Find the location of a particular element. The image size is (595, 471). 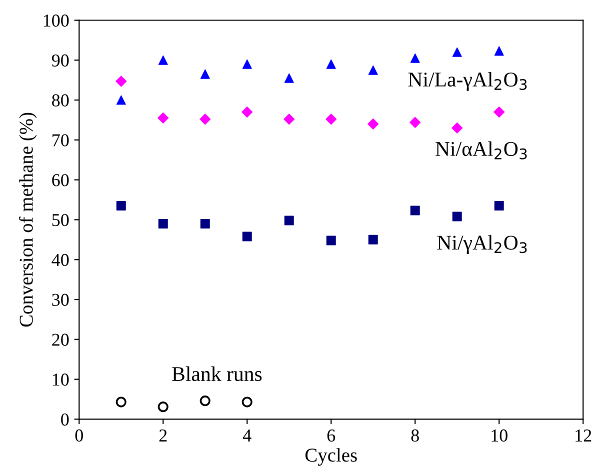

series-label: Ni/La-γAl$_{2}$O$_{3}$ is located at coordinates (467, 81).